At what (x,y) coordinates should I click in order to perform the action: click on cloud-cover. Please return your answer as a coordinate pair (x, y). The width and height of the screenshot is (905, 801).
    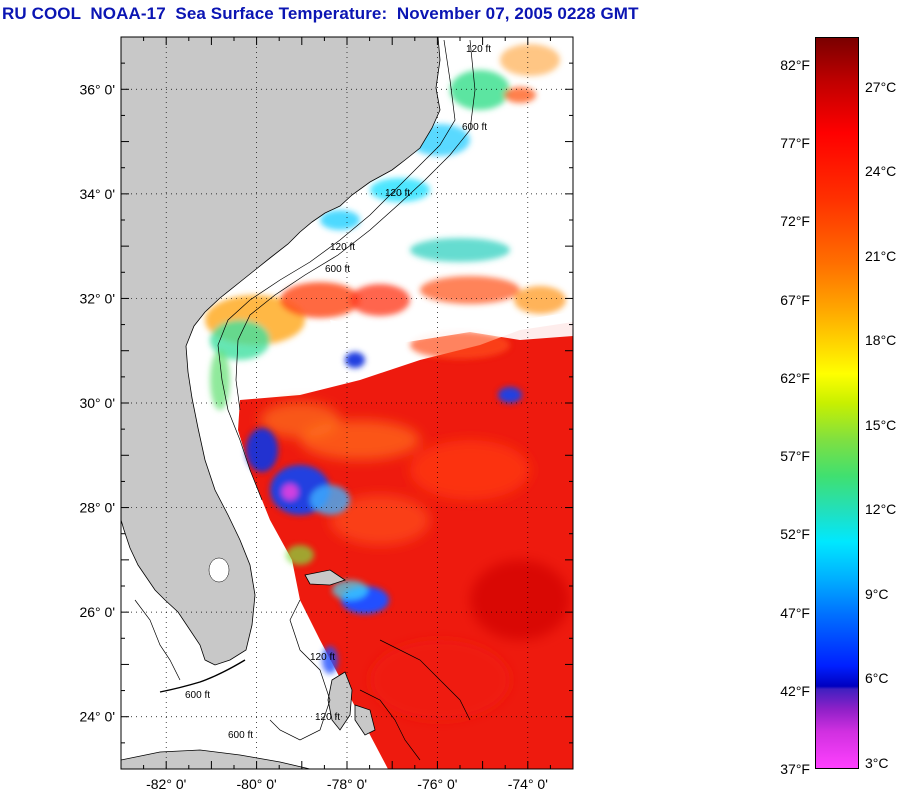
    Looking at the image, I should click on (451, 329).